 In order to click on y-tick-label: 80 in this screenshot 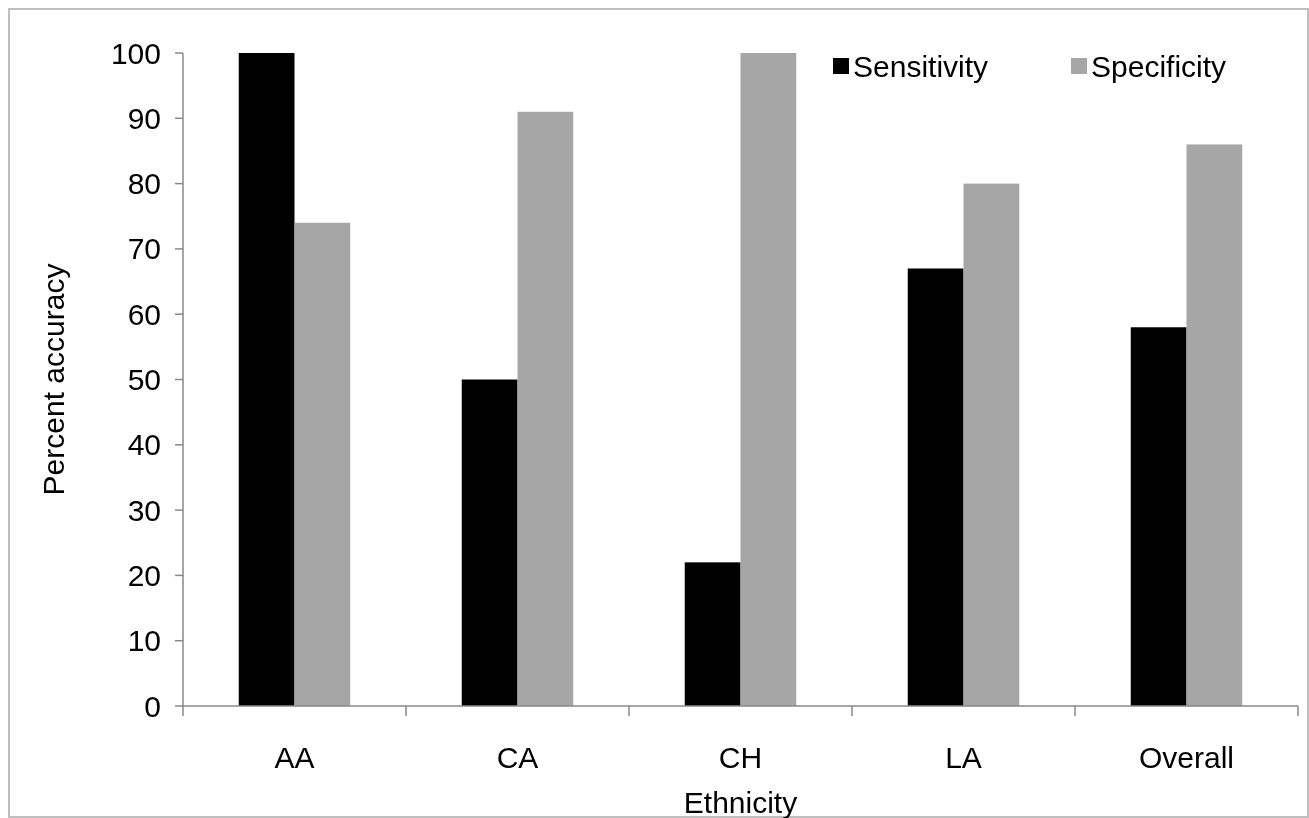, I will do `click(144, 184)`.